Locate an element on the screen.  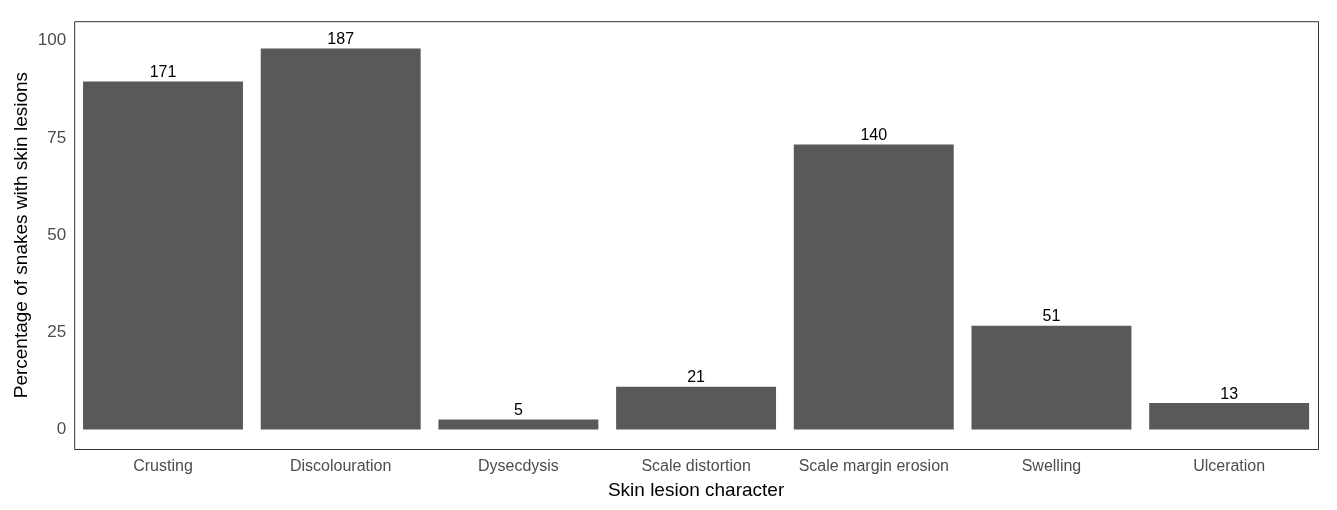
x-tick-label: Crusting is located at coordinates (163, 466).